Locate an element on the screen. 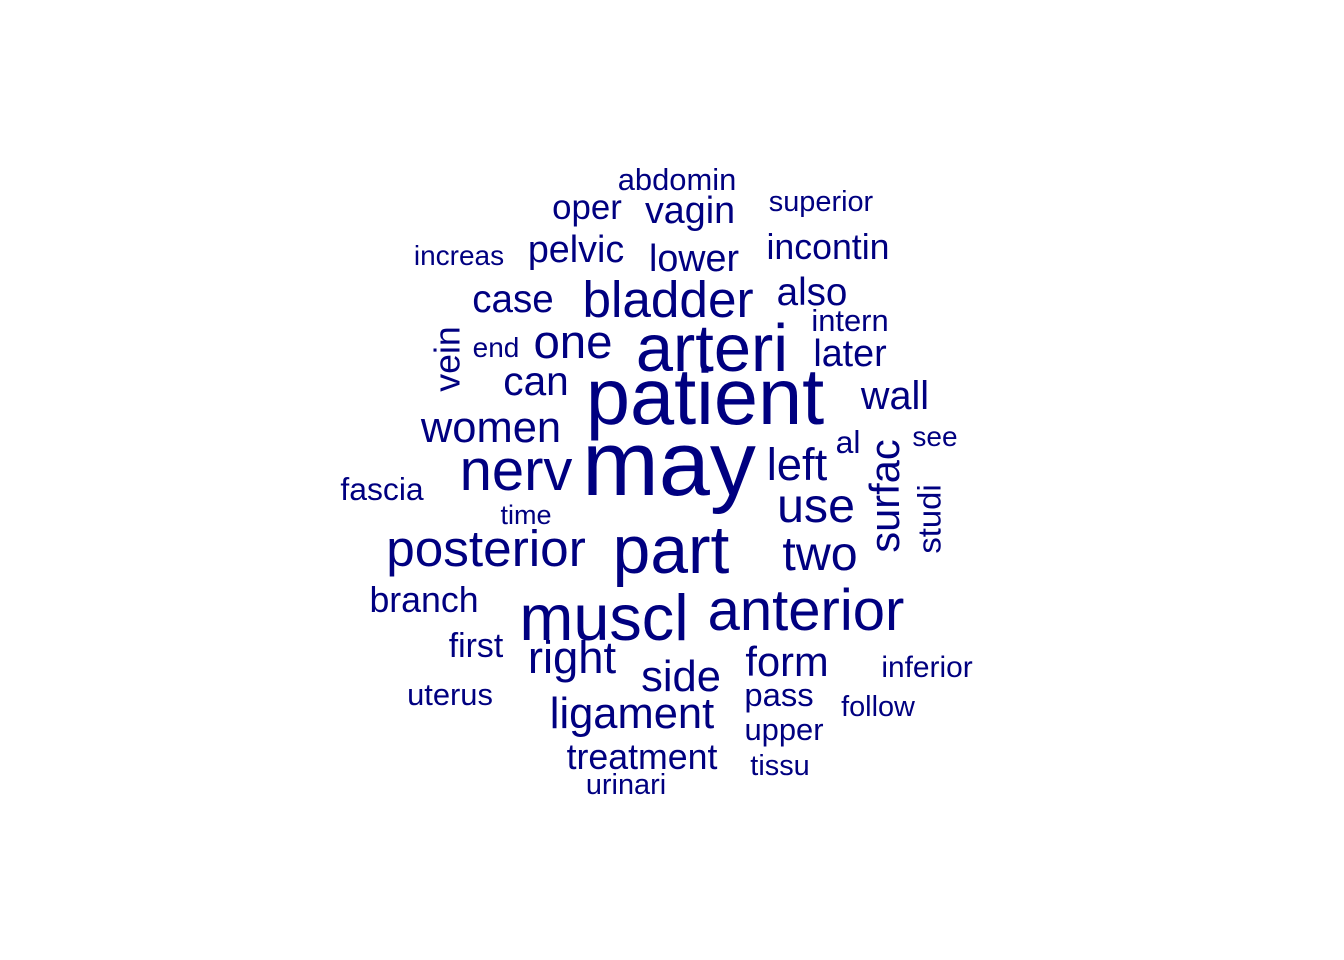 The height and width of the screenshot is (960, 1344). word-left: left is located at coordinates (797, 464).